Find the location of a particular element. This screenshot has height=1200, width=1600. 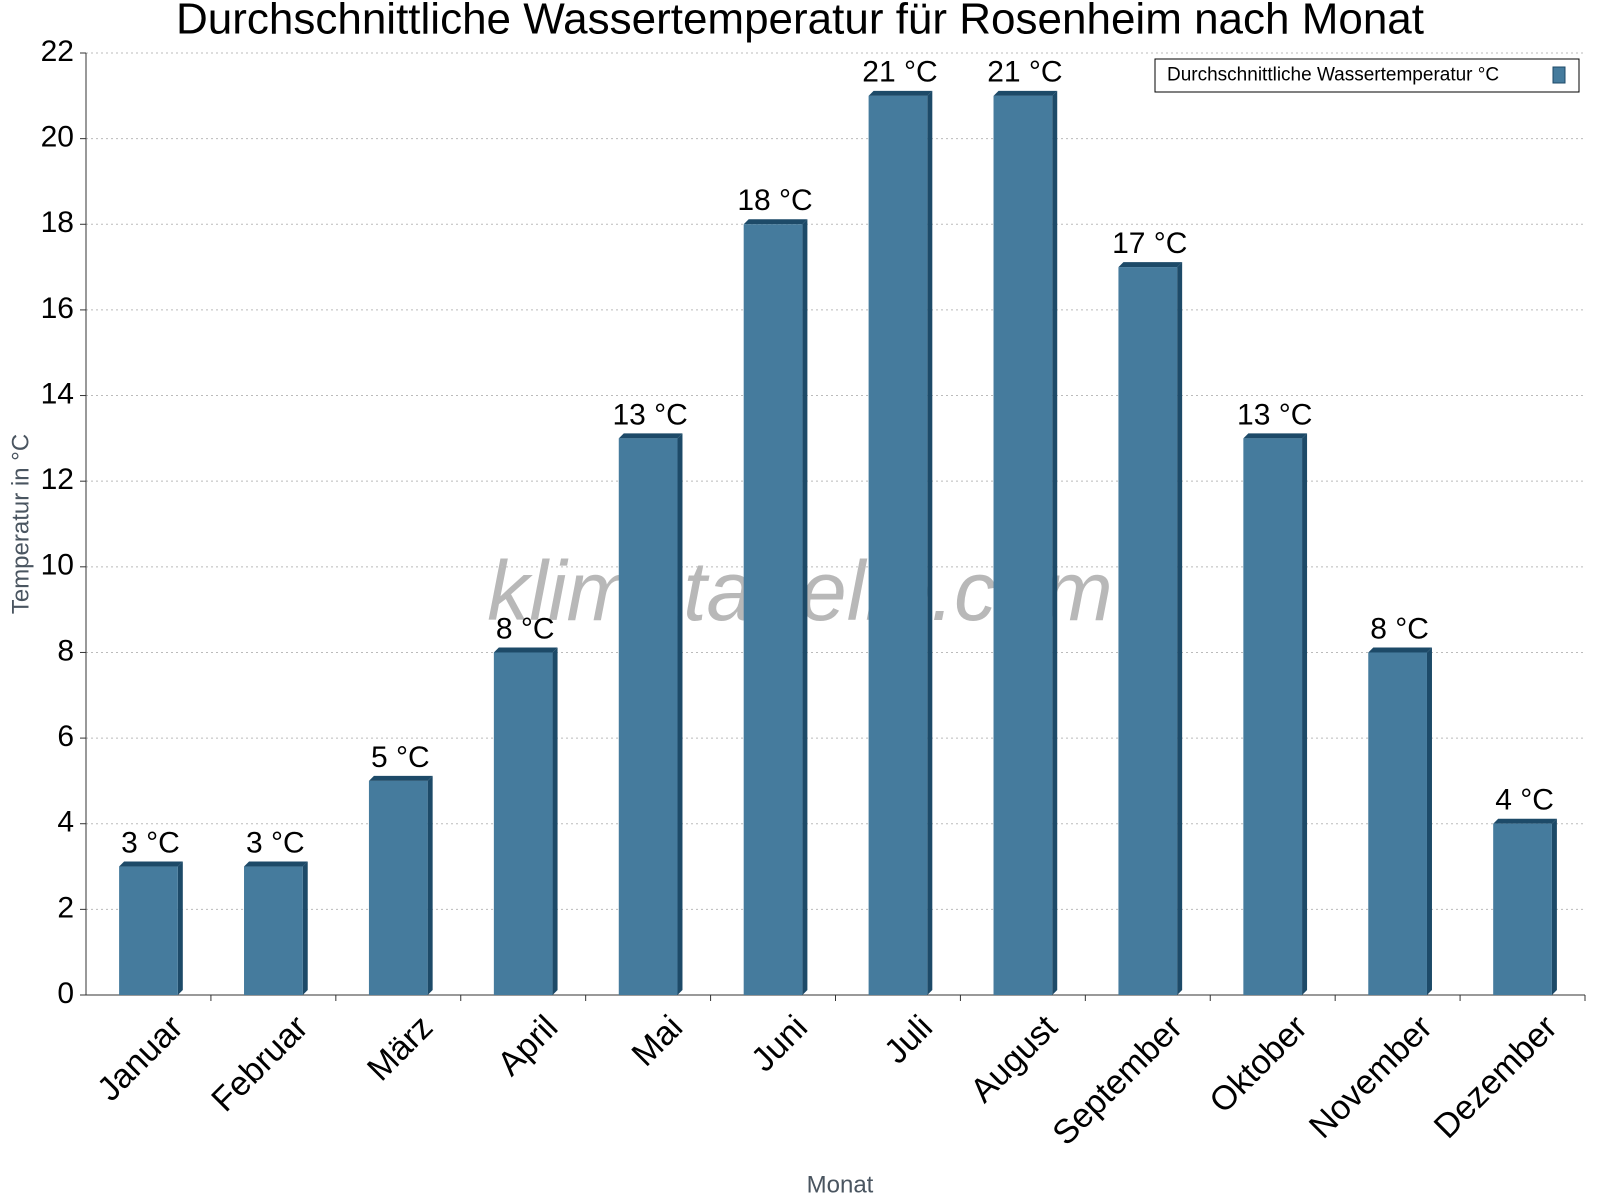

value-label: 4 °C is located at coordinates (1524, 800).